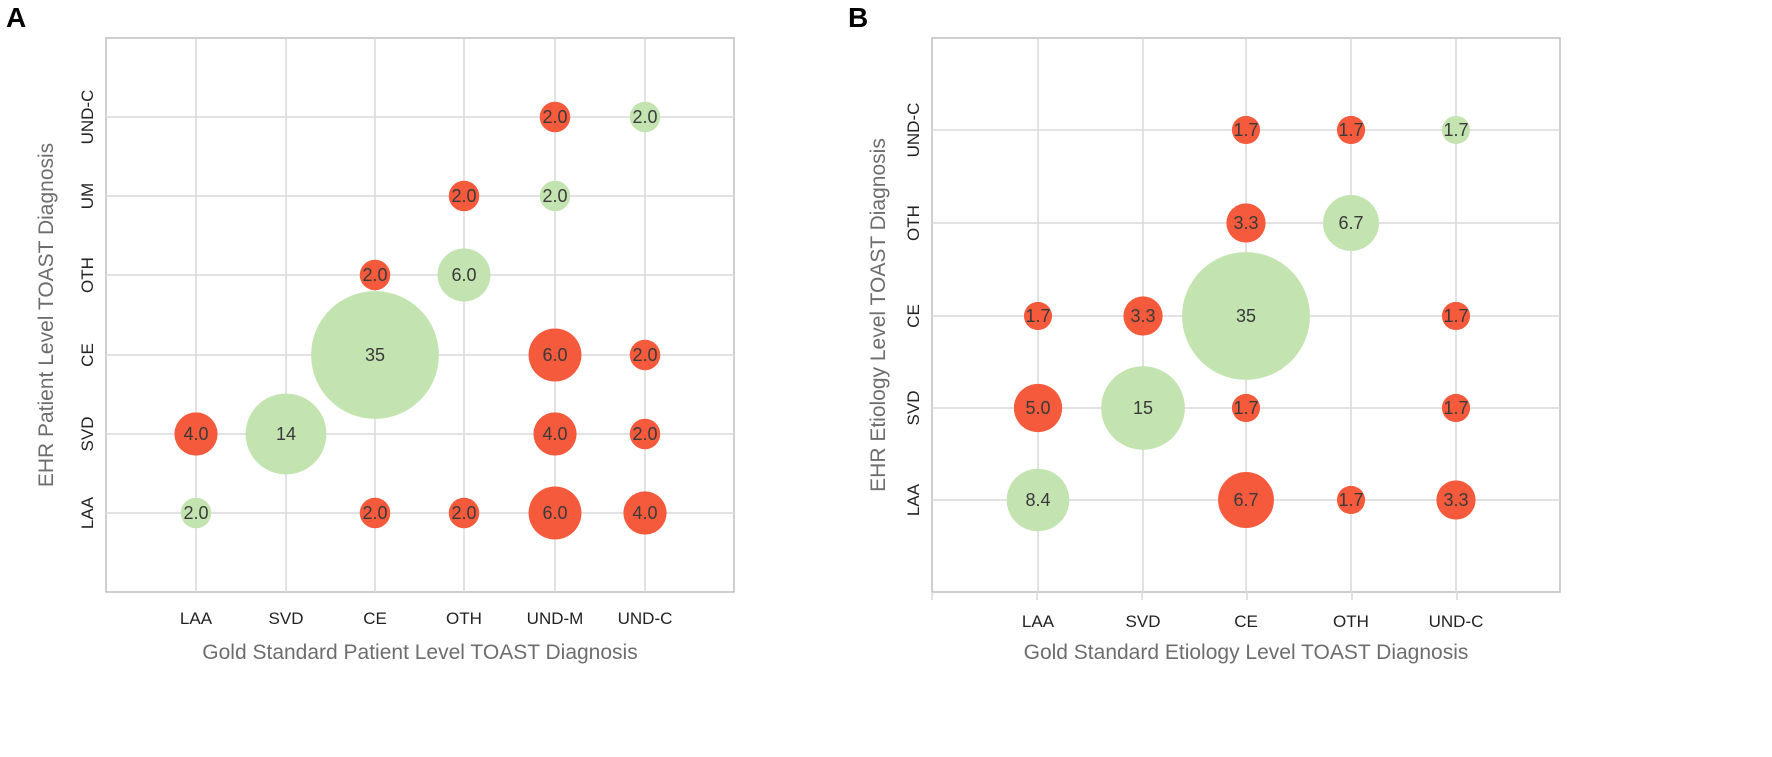  Describe the element at coordinates (1246, 621) in the screenshot. I see `panel-b-x-tick-label: CE` at that location.